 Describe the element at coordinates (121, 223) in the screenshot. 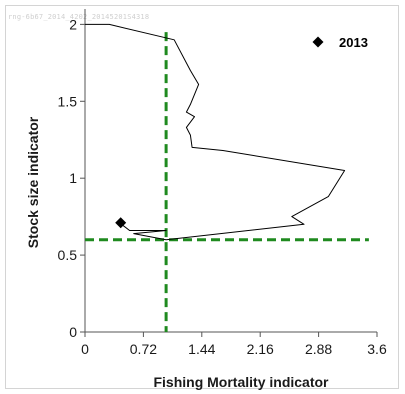

I see `marker-diamond-2013` at that location.